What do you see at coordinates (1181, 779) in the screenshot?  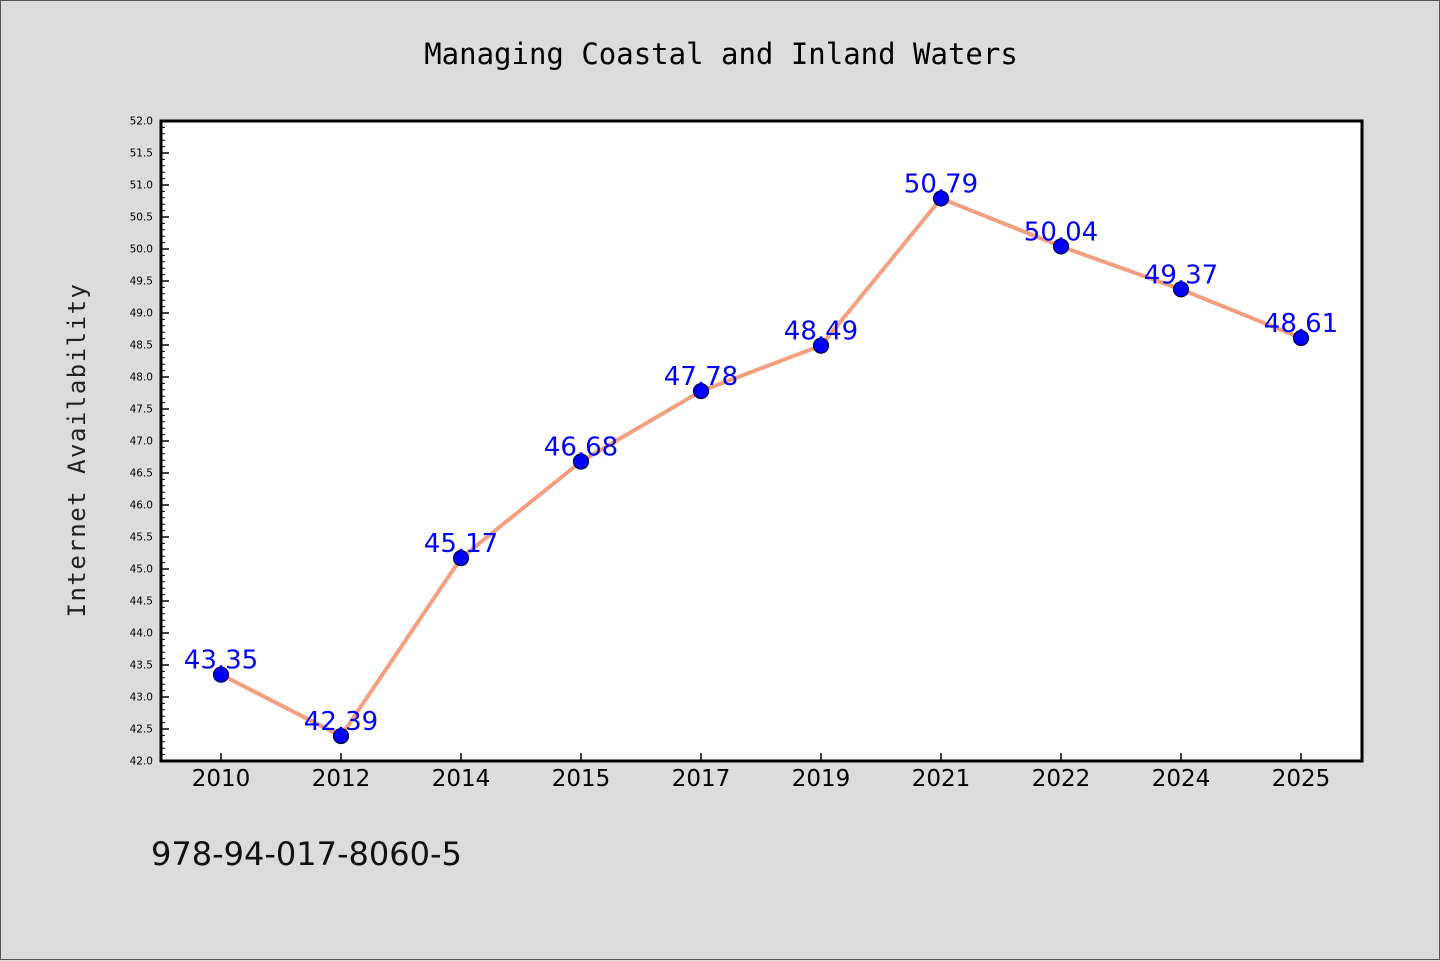 I see `x-tick-label: 2024` at bounding box center [1181, 779].